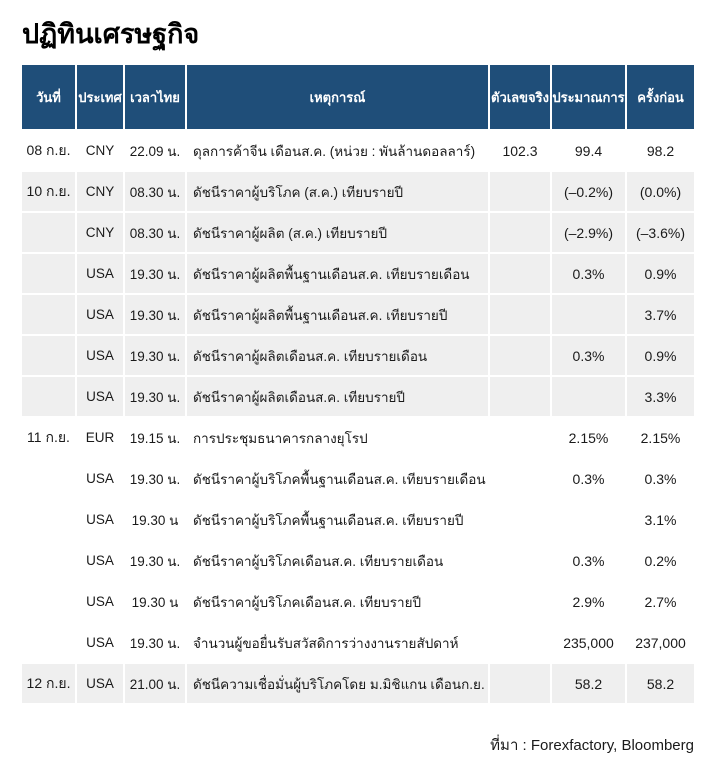  What do you see at coordinates (588, 601) in the screenshot?
I see `cell-forecast: 2.9%` at bounding box center [588, 601].